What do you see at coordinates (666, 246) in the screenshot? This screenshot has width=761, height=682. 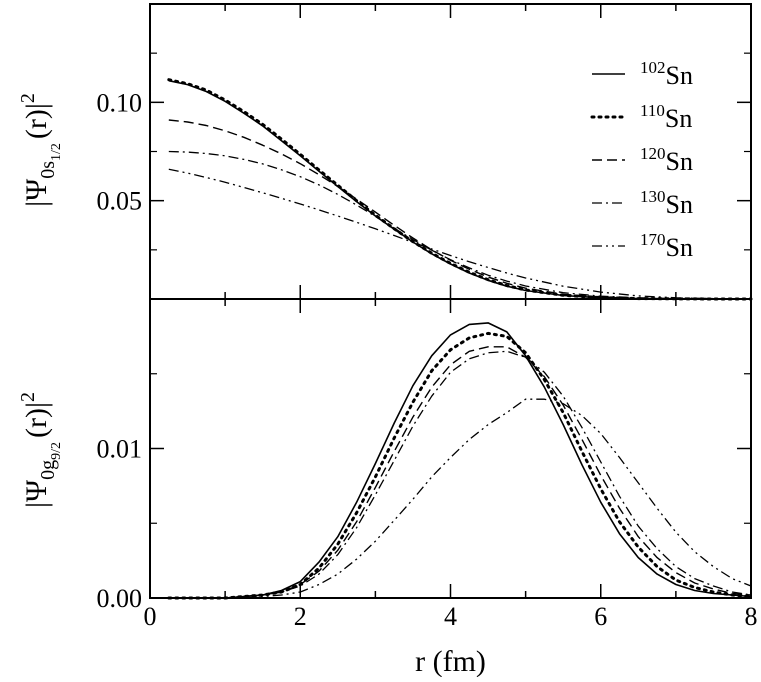 I see `legend-label-170: 170Sn` at bounding box center [666, 246].